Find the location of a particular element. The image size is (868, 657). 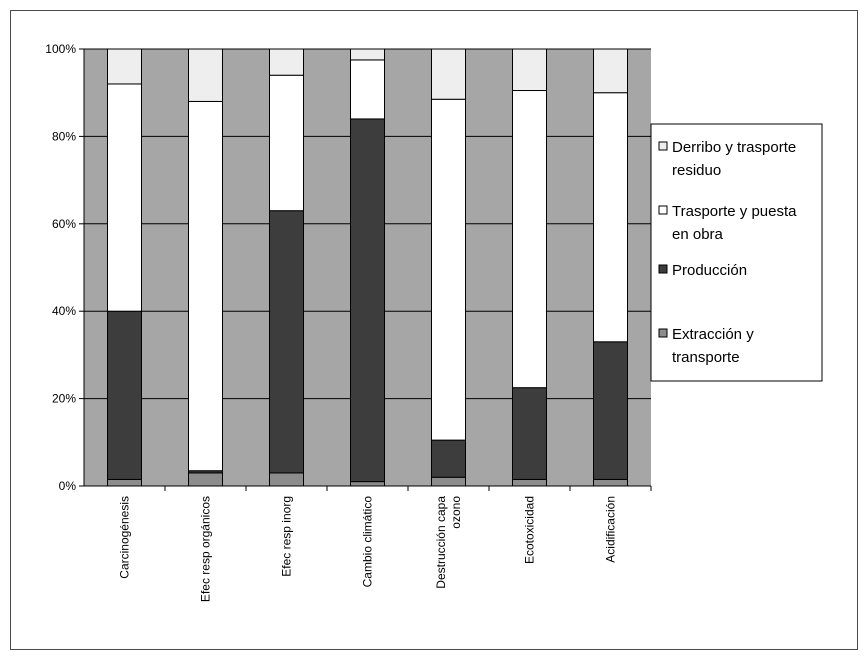

y-tick-label: 20% is located at coordinates (64, 399).